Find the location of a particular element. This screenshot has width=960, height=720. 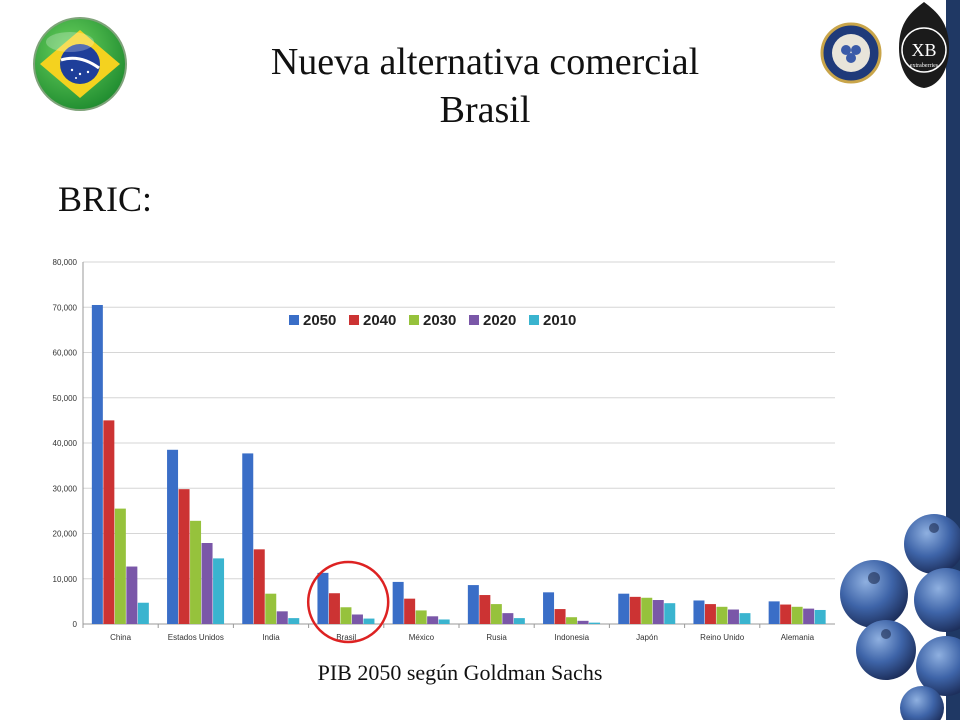

y-tick-label: 70,000 is located at coordinates (65, 307).